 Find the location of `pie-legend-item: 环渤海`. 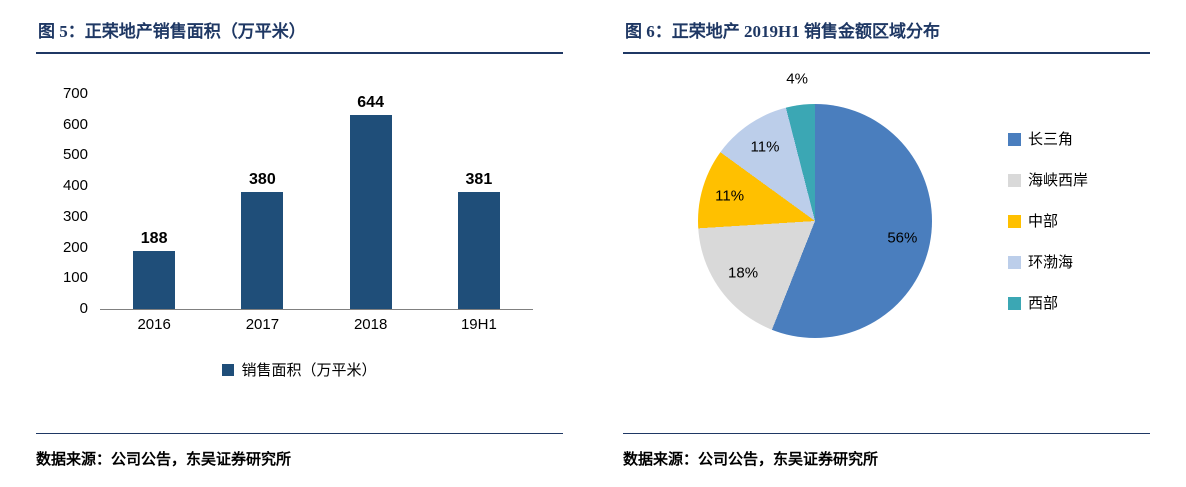

pie-legend-item: 环渤海 is located at coordinates (1048, 262).